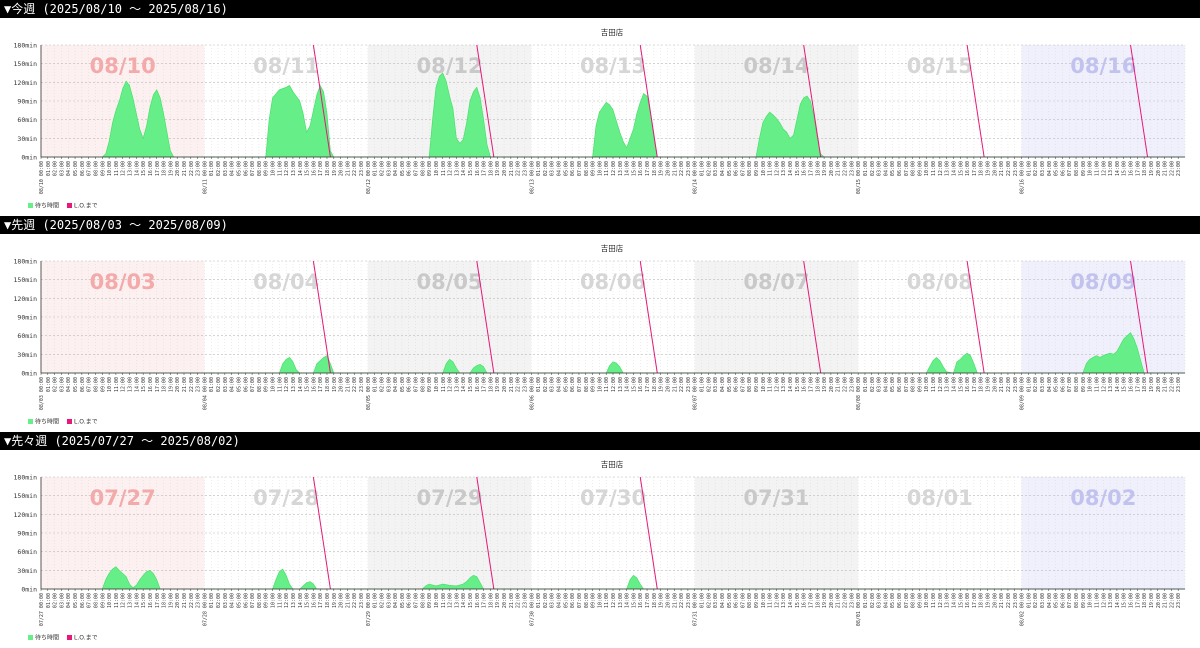 The width and height of the screenshot is (1200, 648). What do you see at coordinates (69, 421) in the screenshot?
I see `legend-swatch-lo` at bounding box center [69, 421].